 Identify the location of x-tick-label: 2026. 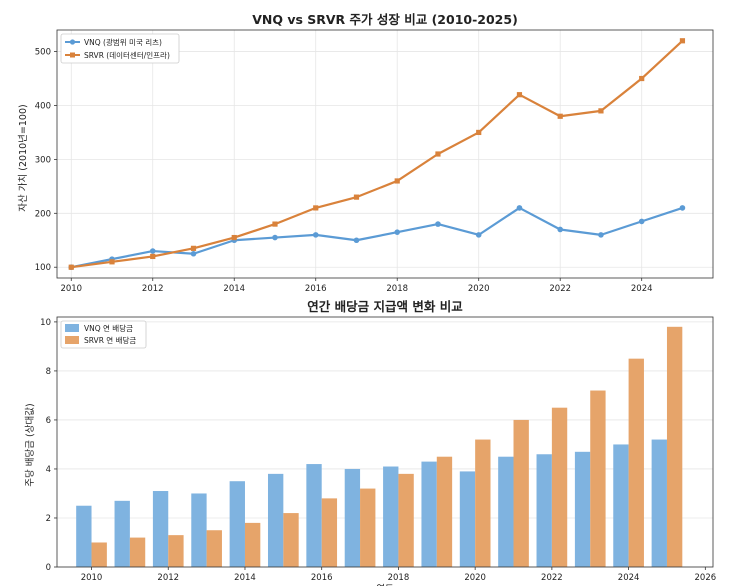
(706, 578).